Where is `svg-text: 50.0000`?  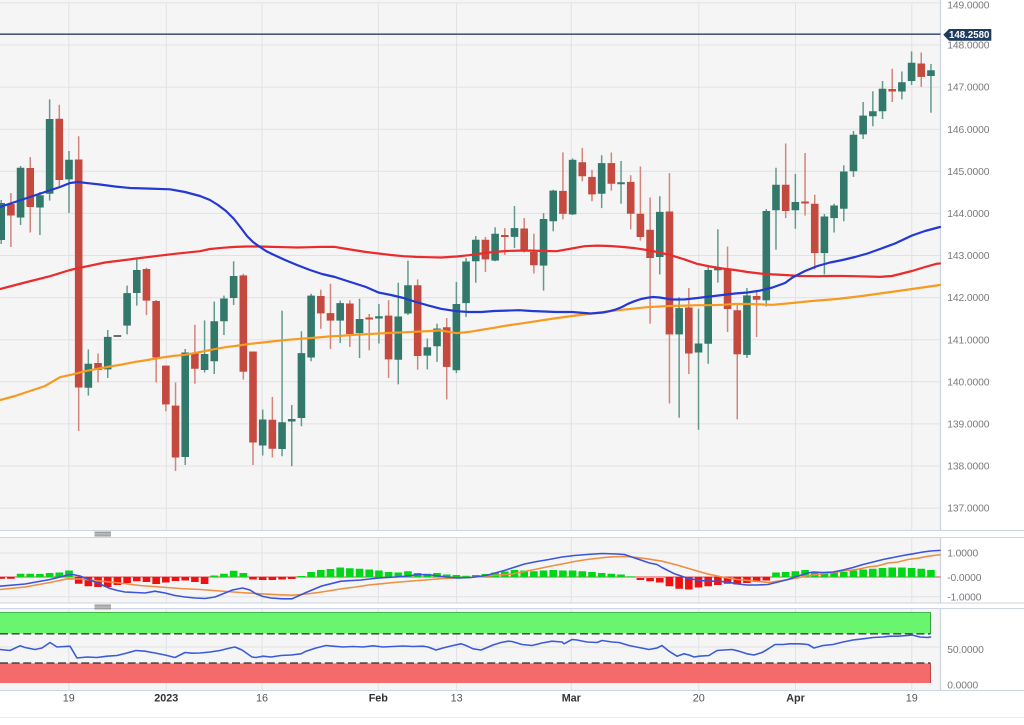 svg-text: 50.0000 is located at coordinates (965, 650).